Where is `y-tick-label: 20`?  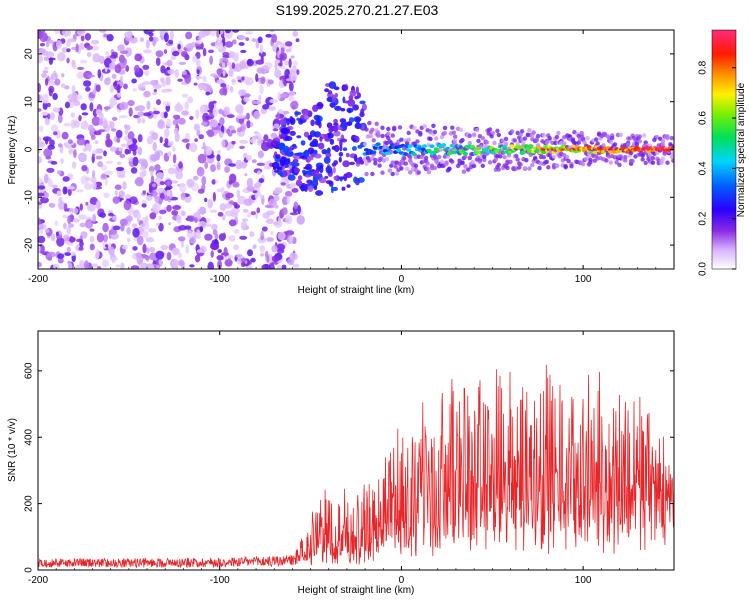
y-tick-label: 20 is located at coordinates (29, 54).